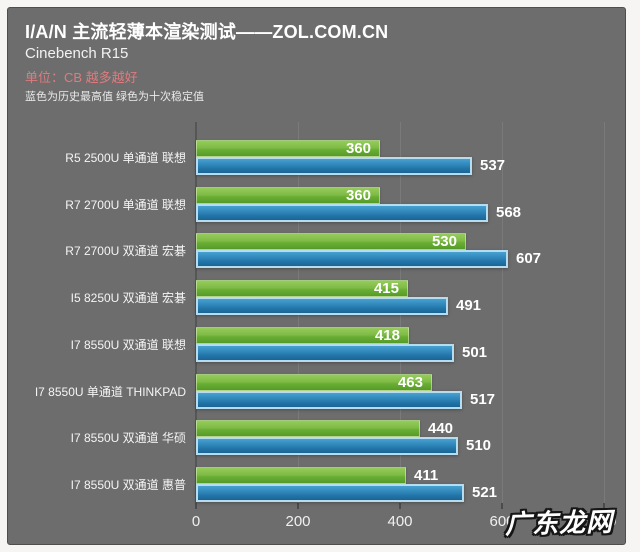  I want to click on value-label-stable: 463, so click(410, 382).